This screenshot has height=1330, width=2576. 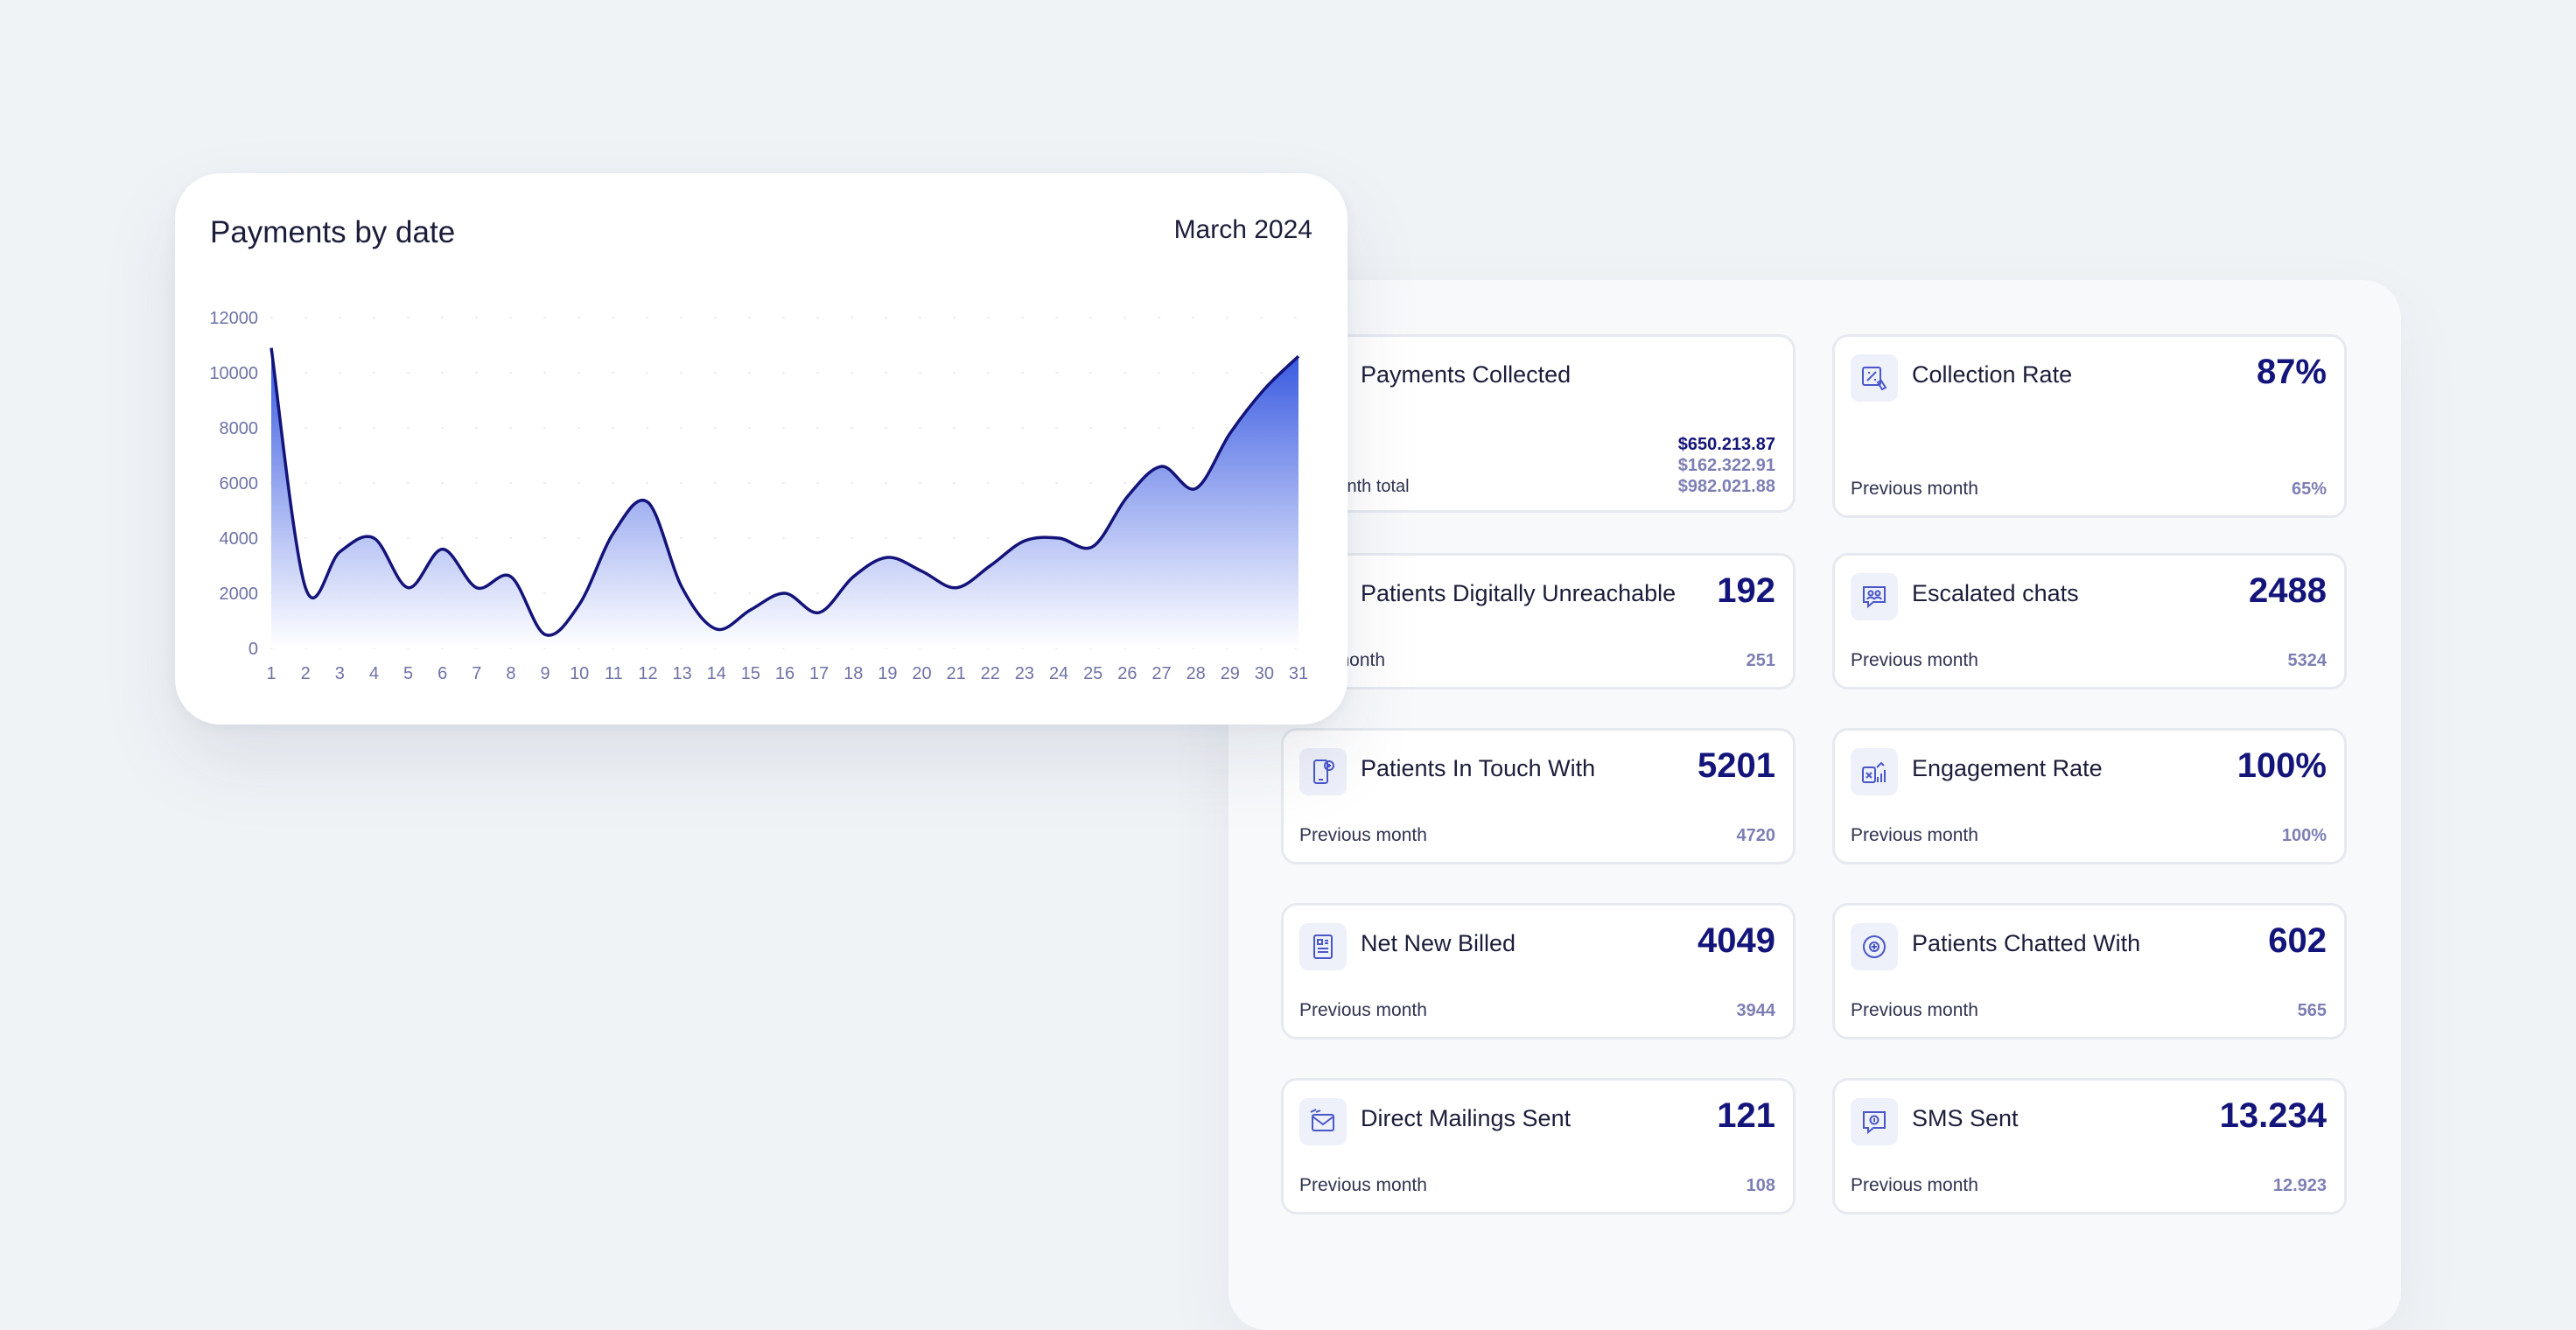 What do you see at coordinates (408, 673) in the screenshot?
I see `x-tick-label: 5` at bounding box center [408, 673].